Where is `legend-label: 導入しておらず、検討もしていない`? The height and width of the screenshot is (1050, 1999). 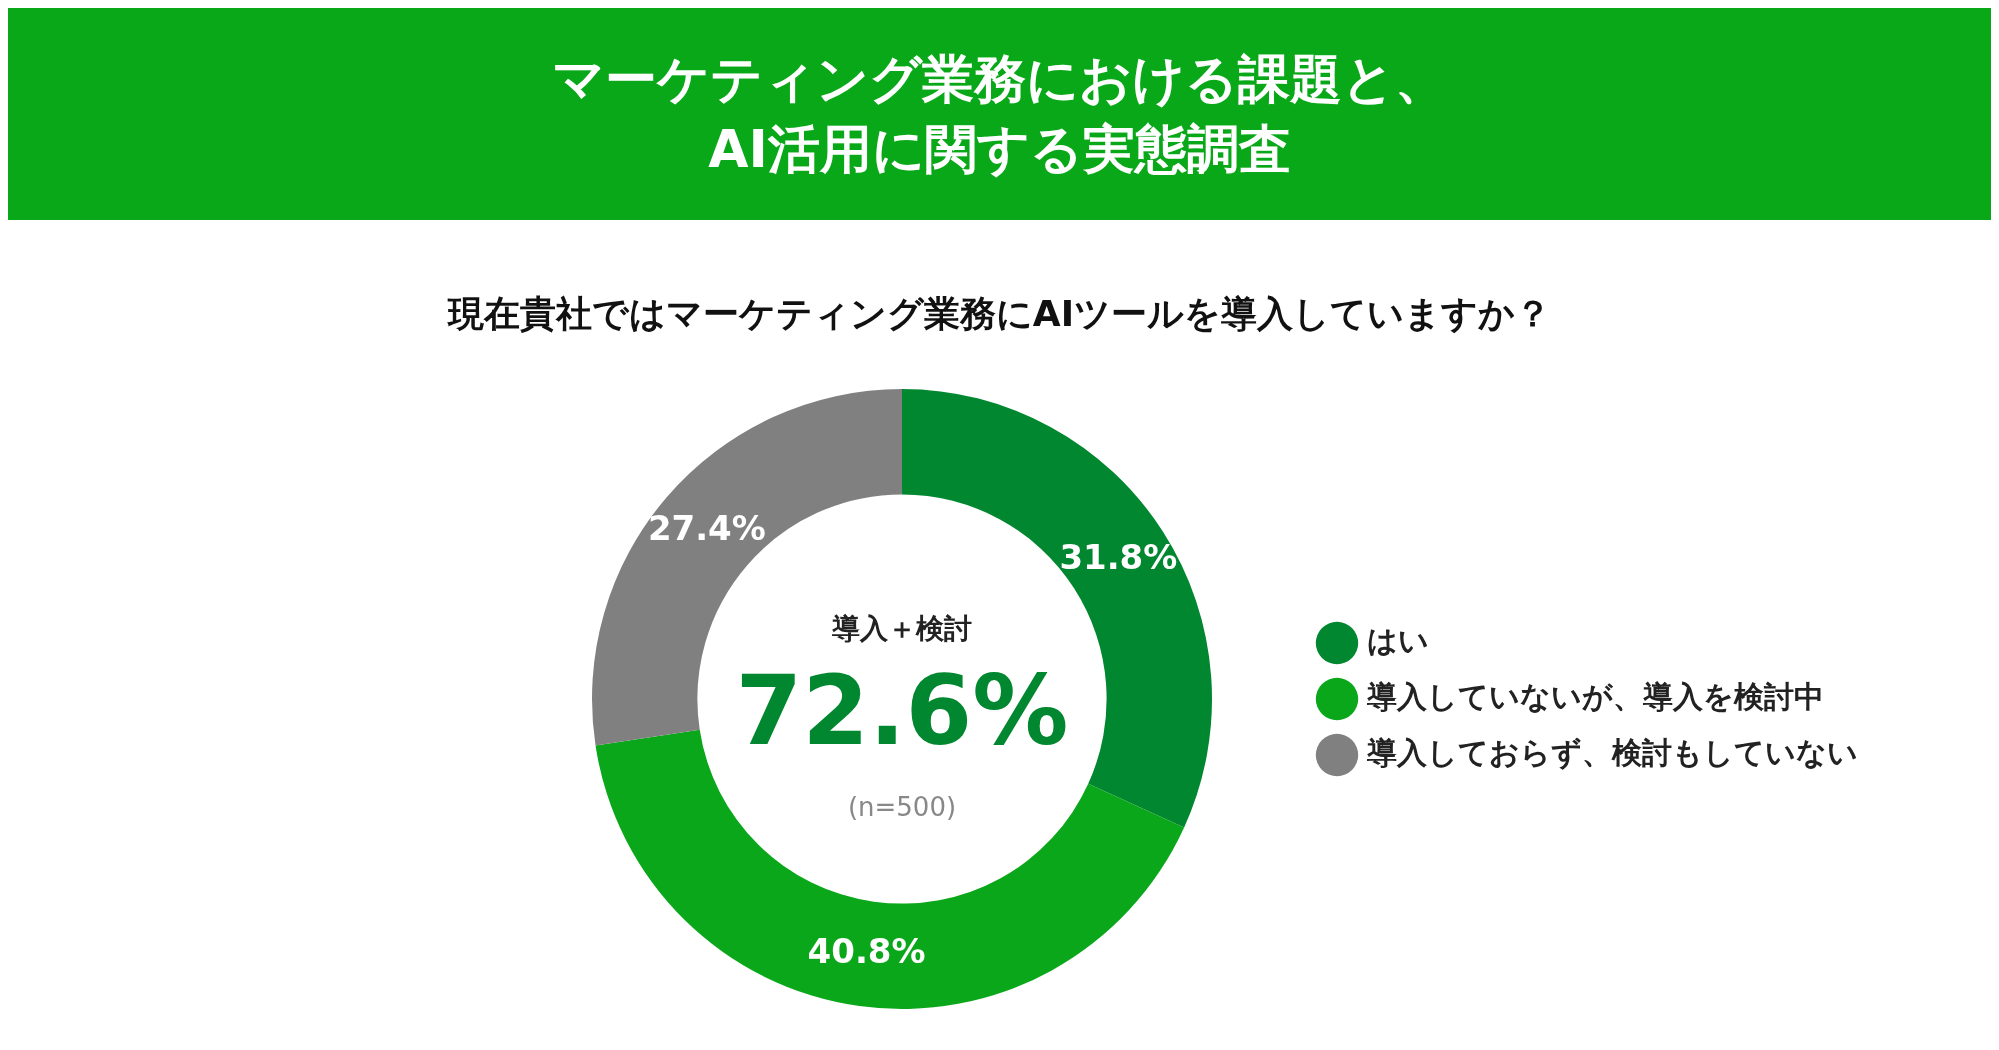
legend-label: 導入しておらず、検討もしていない is located at coordinates (1612, 752).